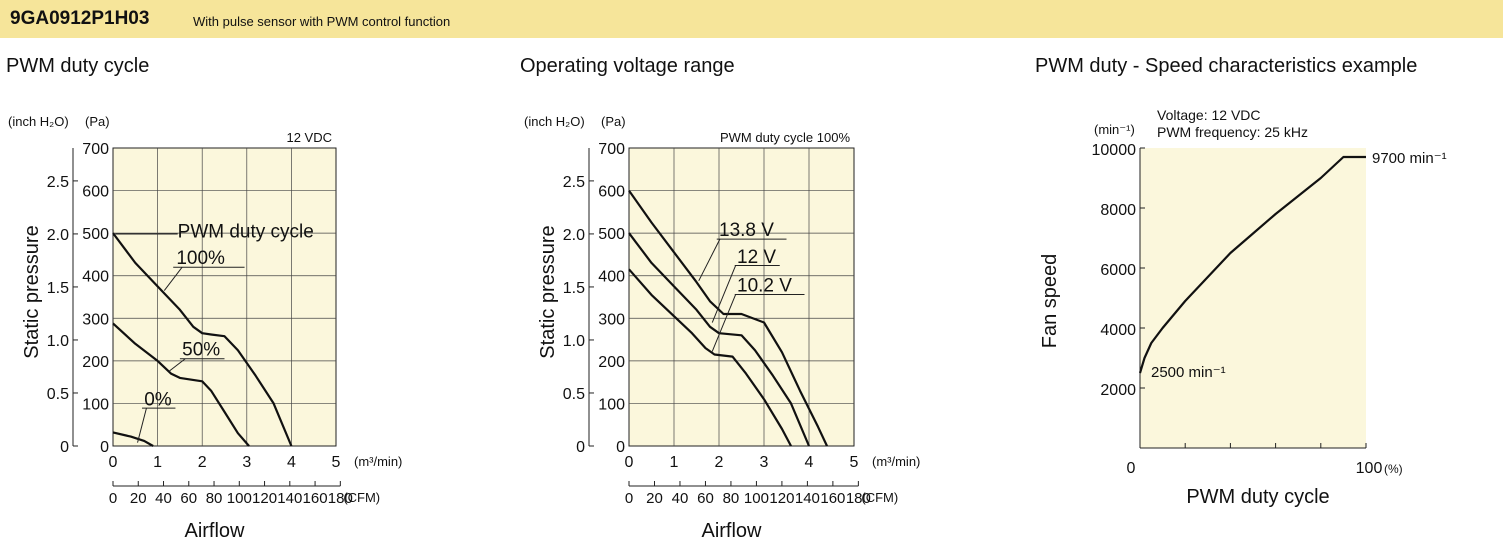 This screenshot has width=1503, height=540. I want to click on chart-1-xlabel: Airflow, so click(214, 530).